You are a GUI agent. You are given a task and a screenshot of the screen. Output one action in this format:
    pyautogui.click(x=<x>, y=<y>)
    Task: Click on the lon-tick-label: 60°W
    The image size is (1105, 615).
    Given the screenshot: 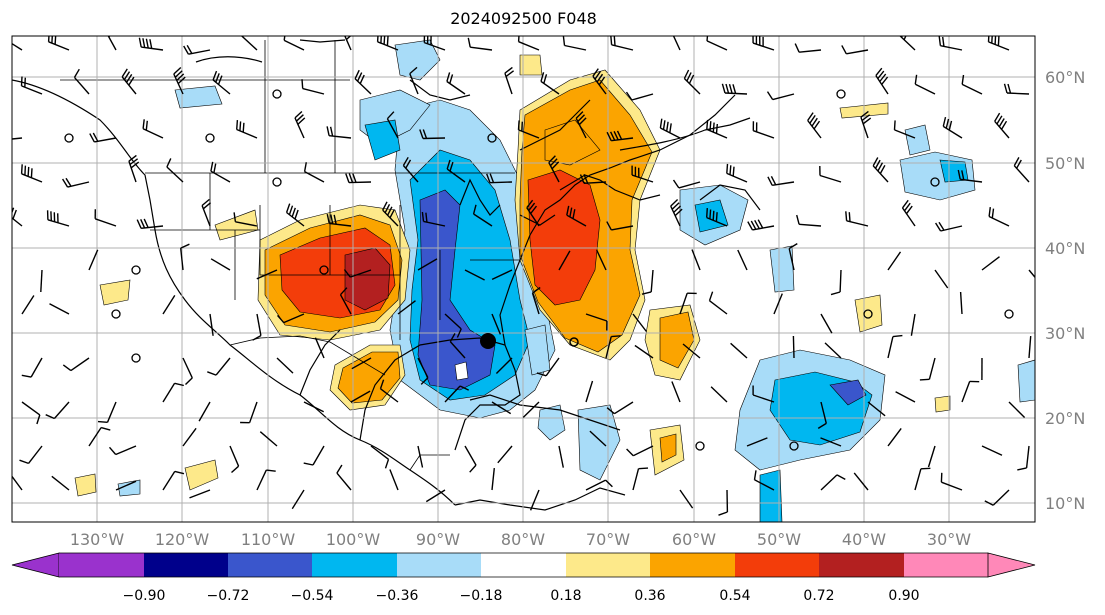 What is the action you would take?
    pyautogui.click(x=694, y=539)
    